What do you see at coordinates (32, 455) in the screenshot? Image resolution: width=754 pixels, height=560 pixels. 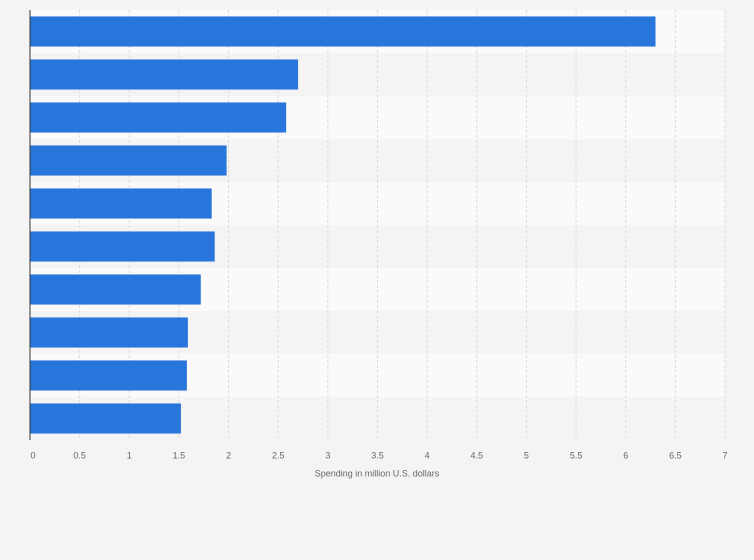 I see `x-tick-label: 0` at bounding box center [32, 455].